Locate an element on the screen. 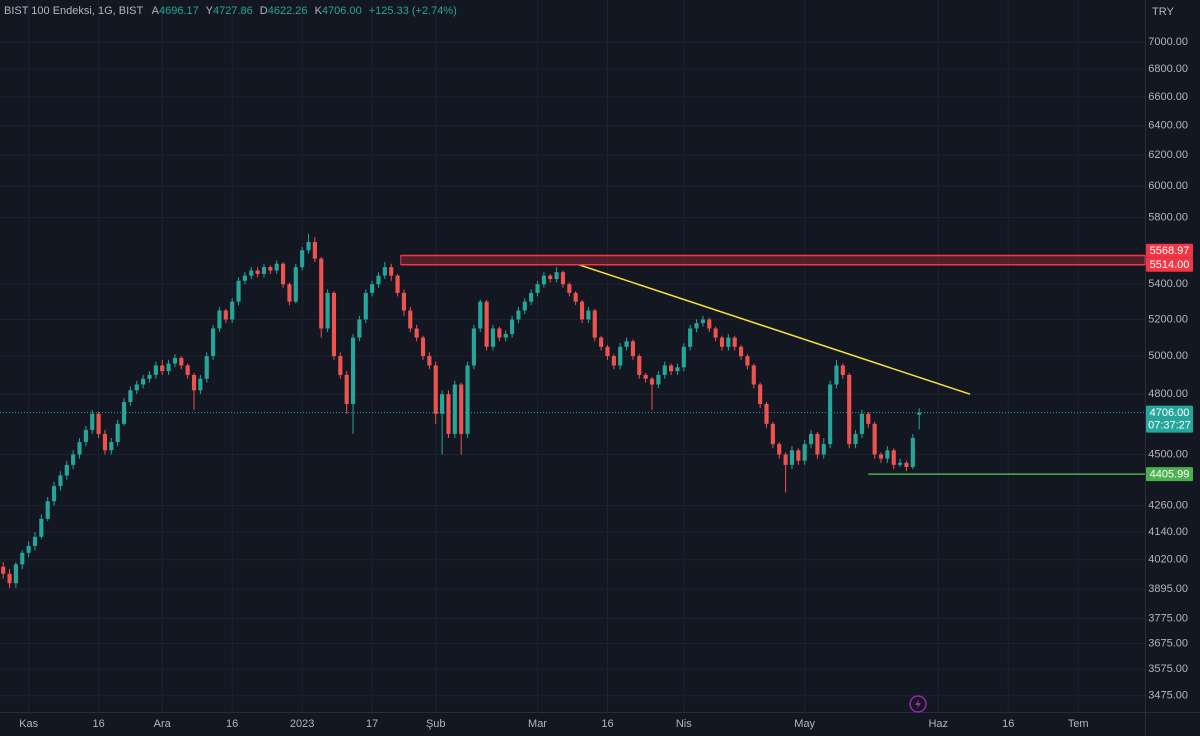 The width and height of the screenshot is (1200, 736). y-tick-label: 3675.00 is located at coordinates (1168, 643).